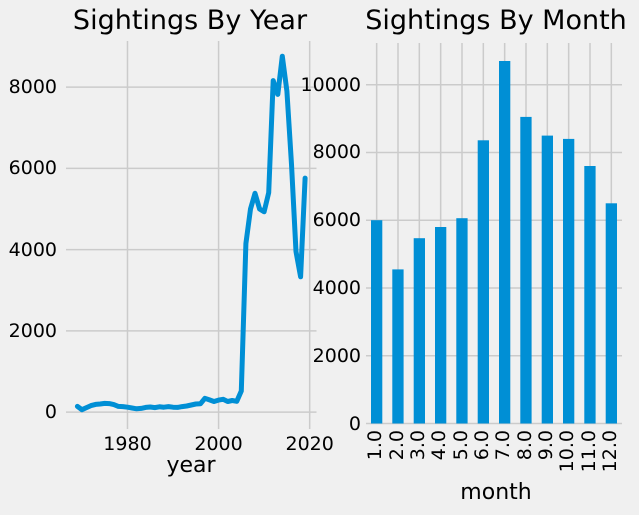 The width and height of the screenshot is (639, 515). What do you see at coordinates (567, 451) in the screenshot?
I see `month-xtick-10.0: 10.0` at bounding box center [567, 451].